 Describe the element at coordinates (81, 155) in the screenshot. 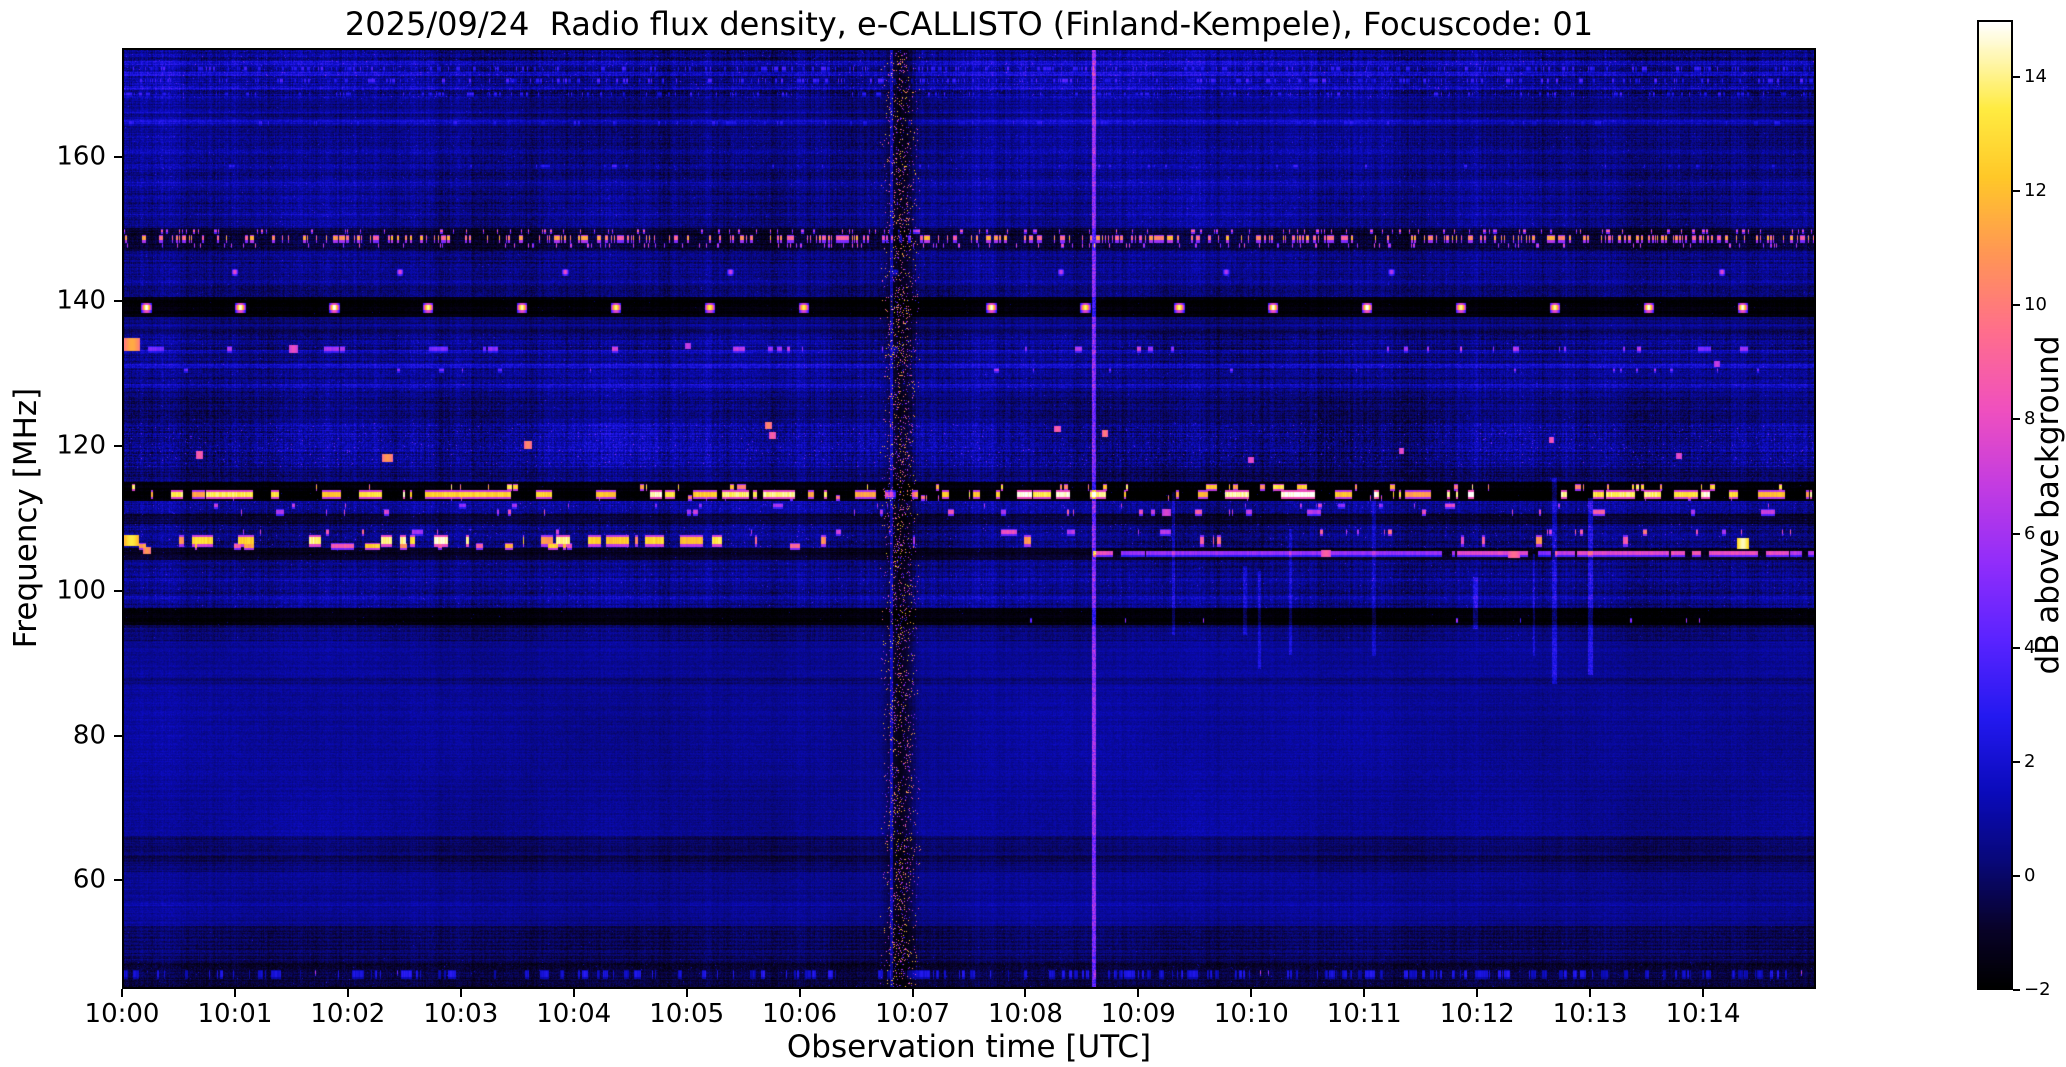

I see `y-tick-label: 160` at that location.